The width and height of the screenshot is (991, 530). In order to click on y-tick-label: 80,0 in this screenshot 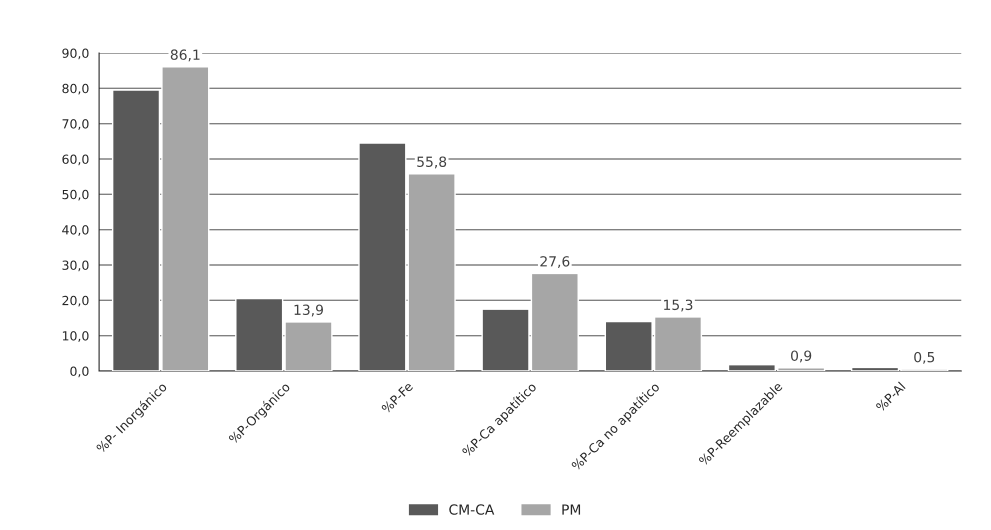, I will do `click(75, 89)`.